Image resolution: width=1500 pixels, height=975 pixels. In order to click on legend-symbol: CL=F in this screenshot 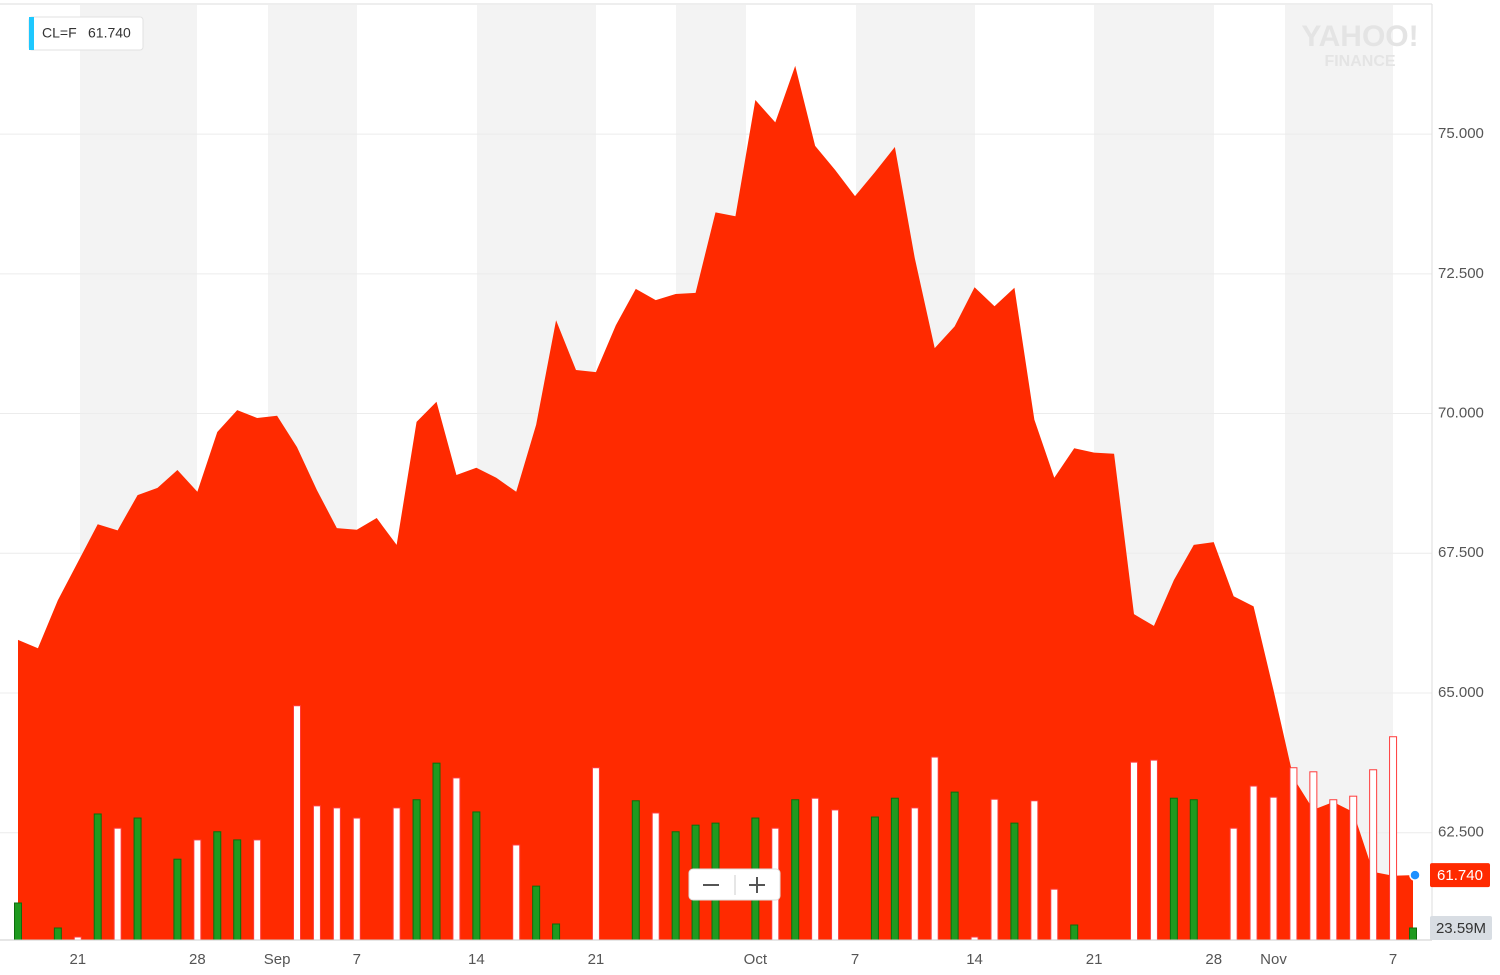, I will do `click(59, 33)`.